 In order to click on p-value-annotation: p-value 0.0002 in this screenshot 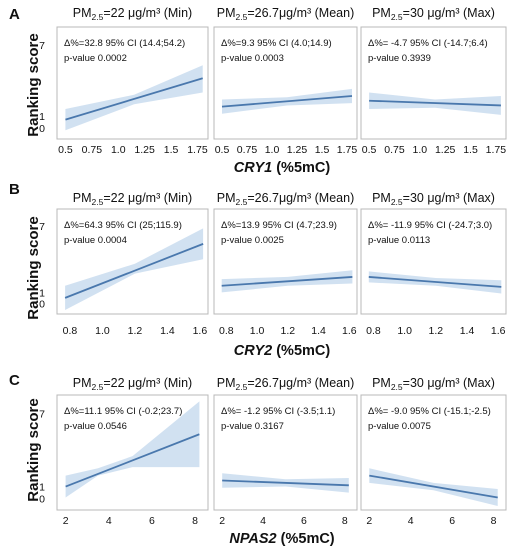, I will do `click(95, 58)`.